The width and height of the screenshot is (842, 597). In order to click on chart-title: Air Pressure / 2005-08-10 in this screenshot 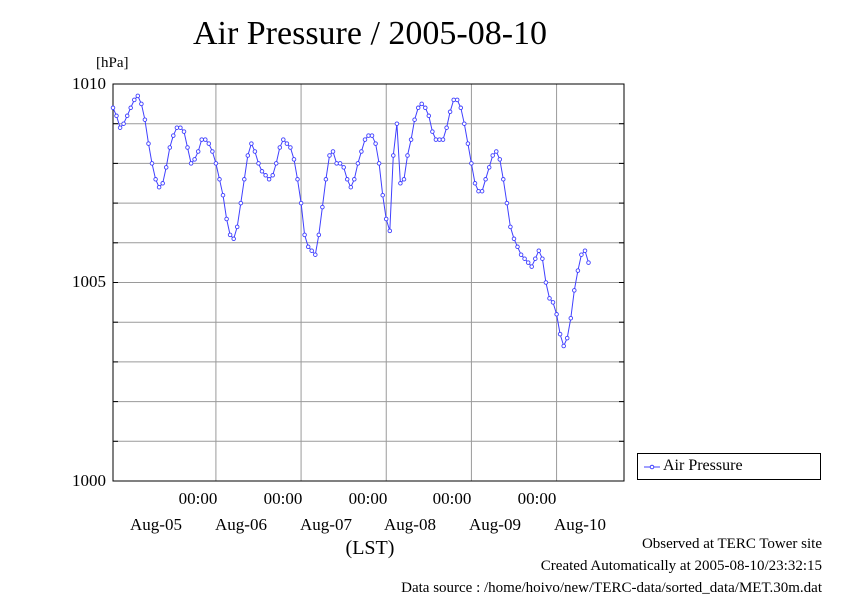, I will do `click(370, 33)`.